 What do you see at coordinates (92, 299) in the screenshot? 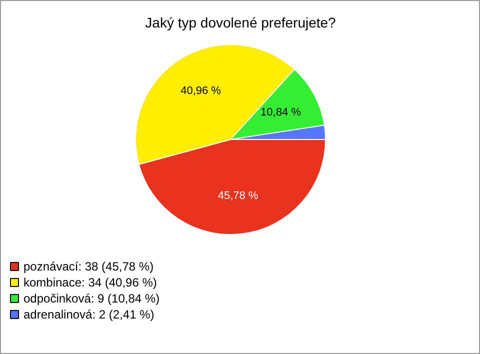
I see `legend-label: odpočinková: 9 (10,84 %)` at bounding box center [92, 299].